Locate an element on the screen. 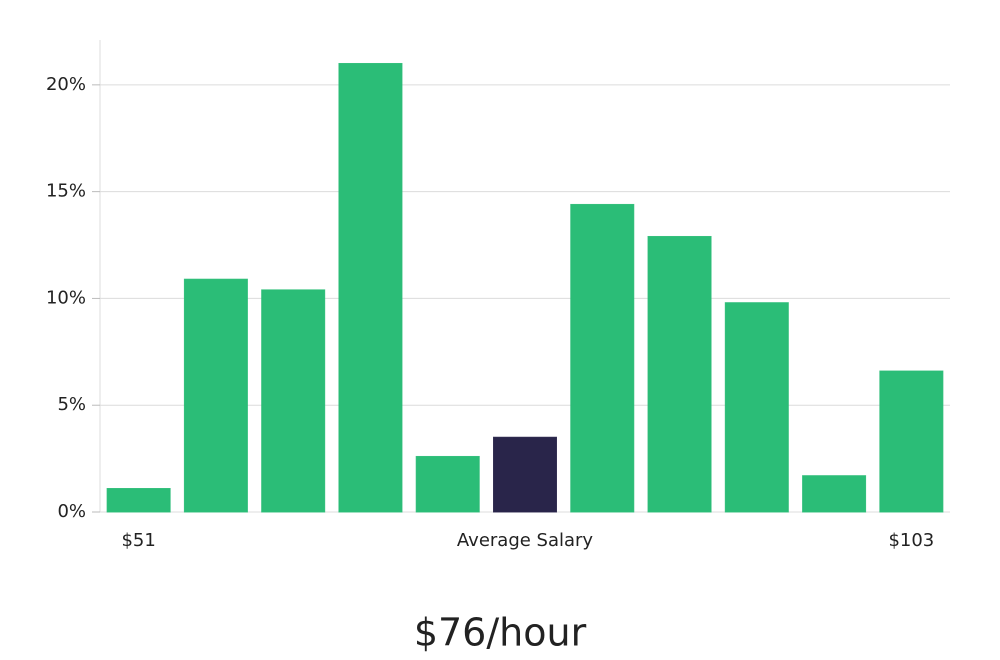 The image size is (1000, 660). y-tick-label: 15% is located at coordinates (66, 191).